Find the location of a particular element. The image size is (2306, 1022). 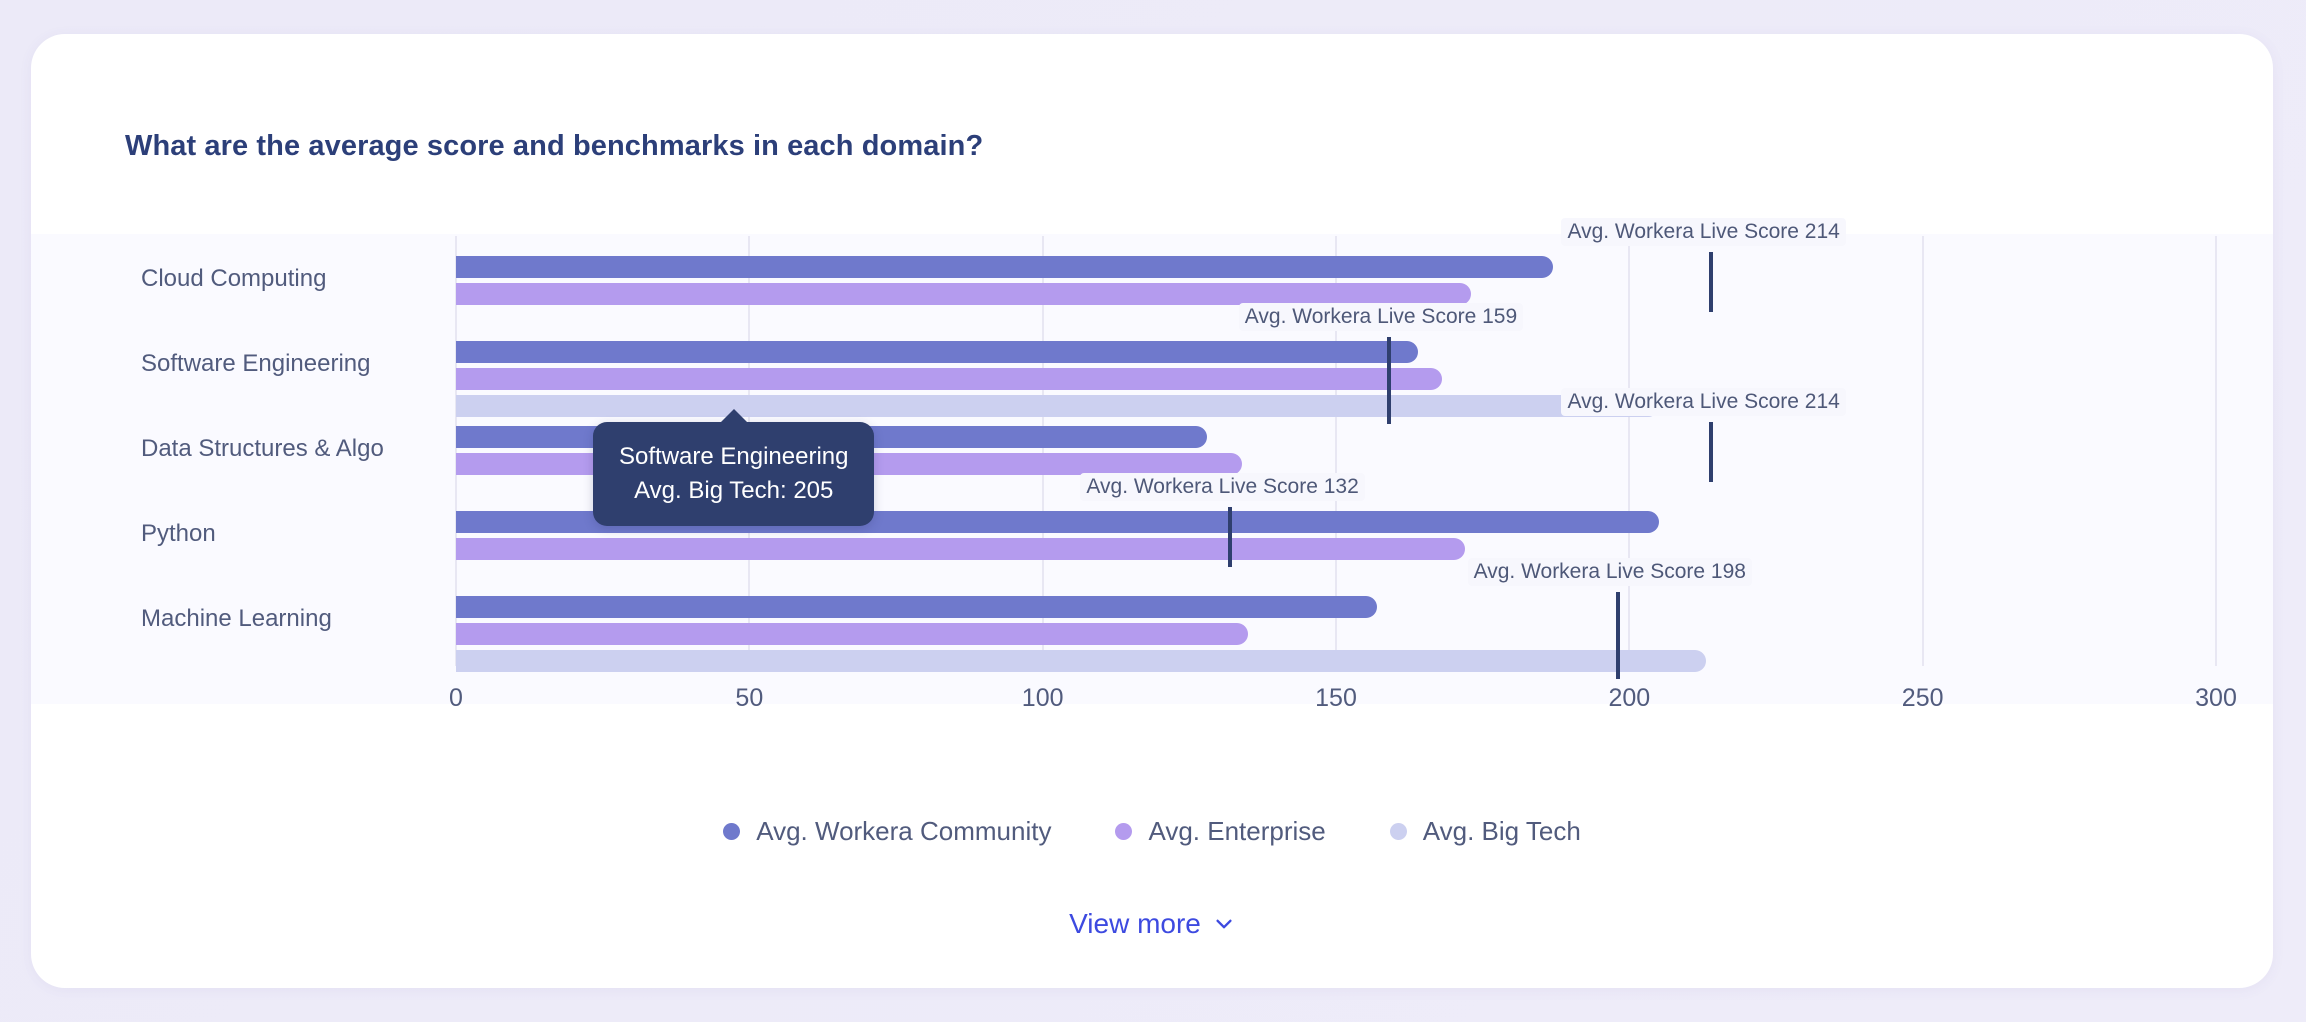

category-label-text: Python is located at coordinates (178, 533).